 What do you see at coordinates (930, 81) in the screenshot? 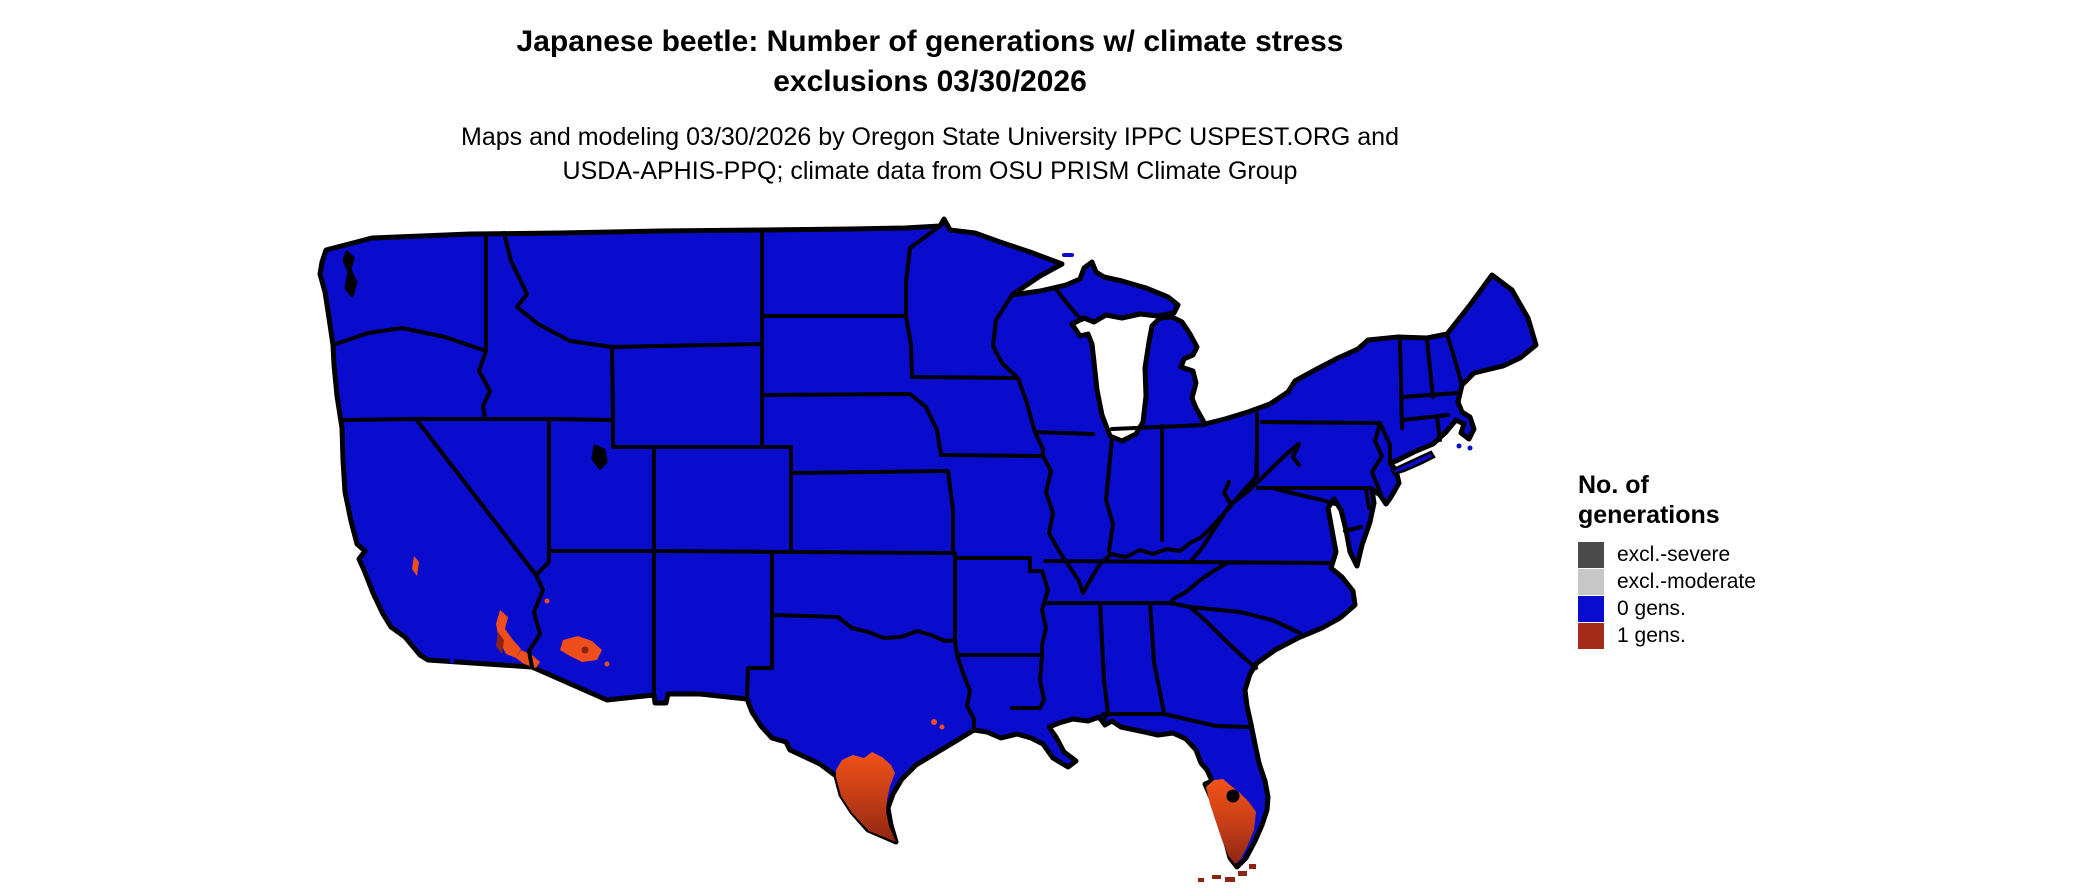
I see `title-line-2: exclusions 03/30/2026` at bounding box center [930, 81].